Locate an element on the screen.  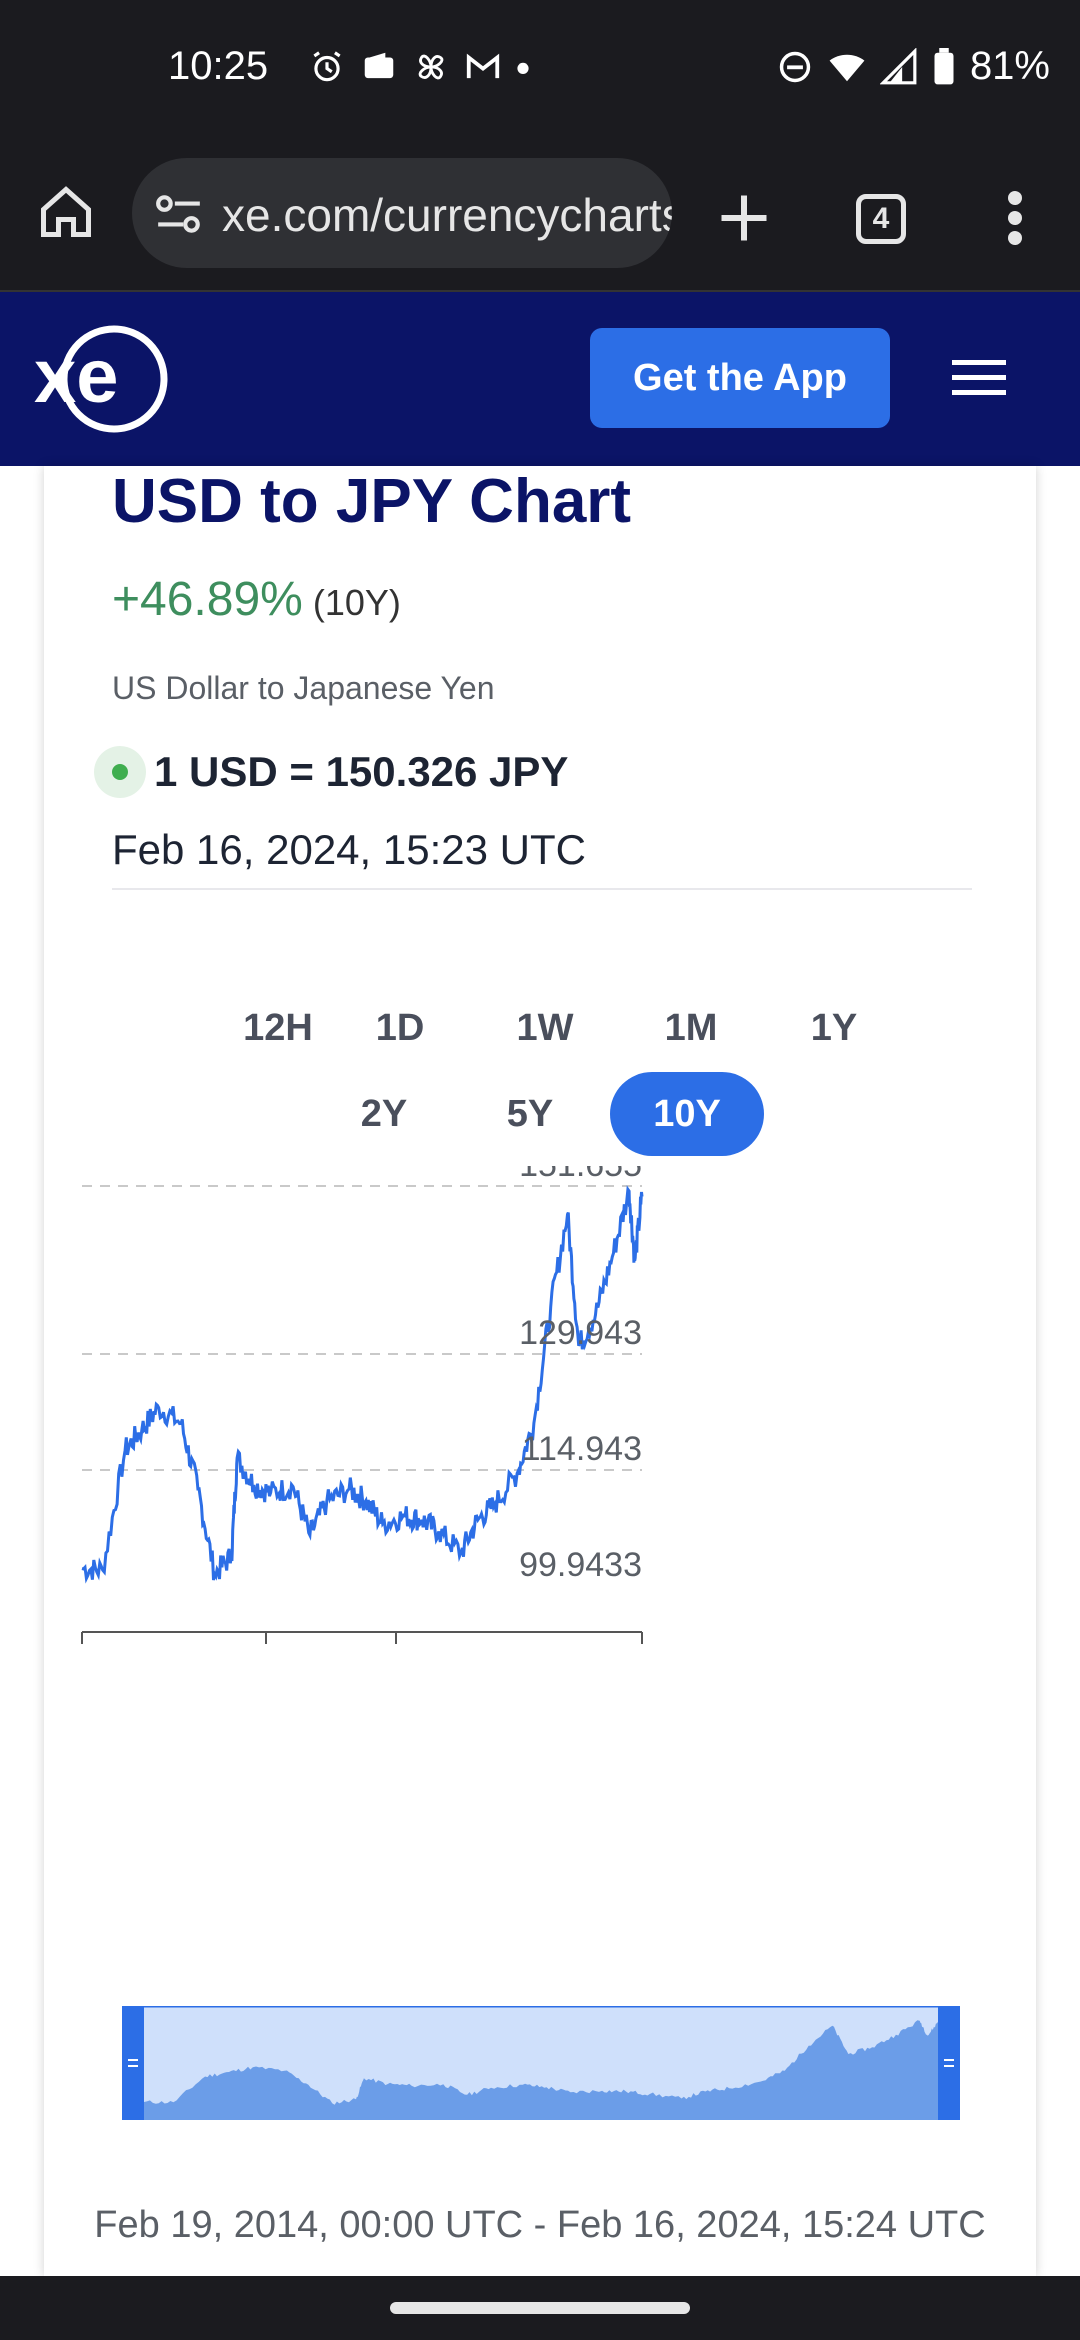
browser-toolbar: xe.com/currencycharts/?from=USD&to=JPY 4 is located at coordinates (540, 216).